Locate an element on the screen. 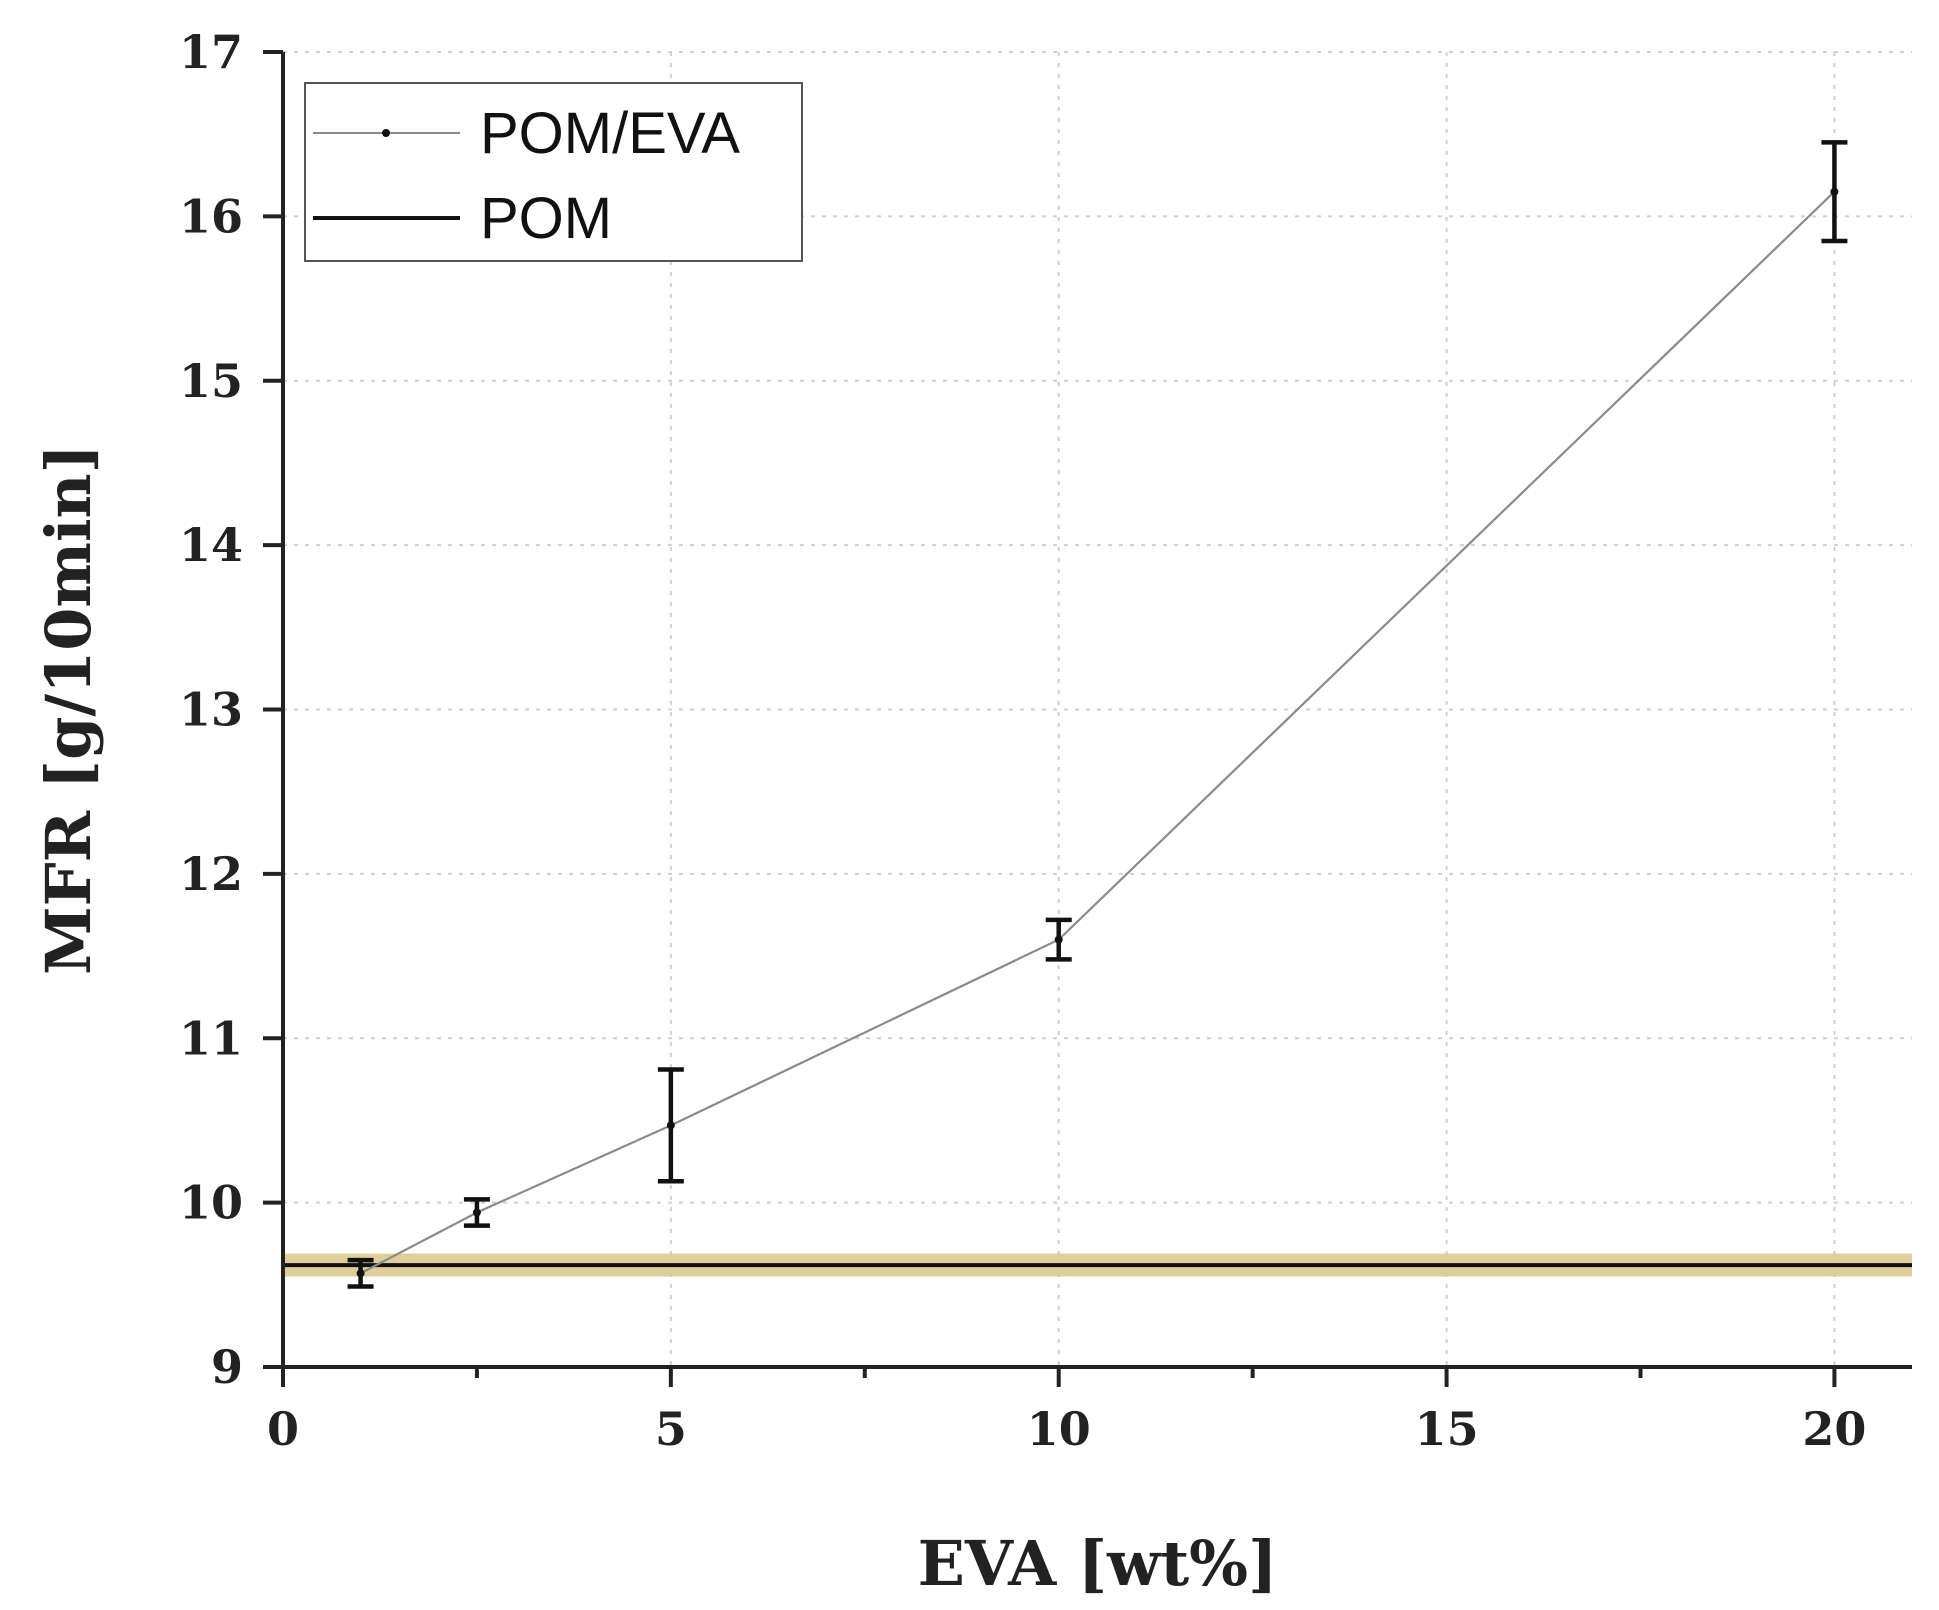 The height and width of the screenshot is (1610, 1939). x-tick-label: 5 is located at coordinates (671, 1429).